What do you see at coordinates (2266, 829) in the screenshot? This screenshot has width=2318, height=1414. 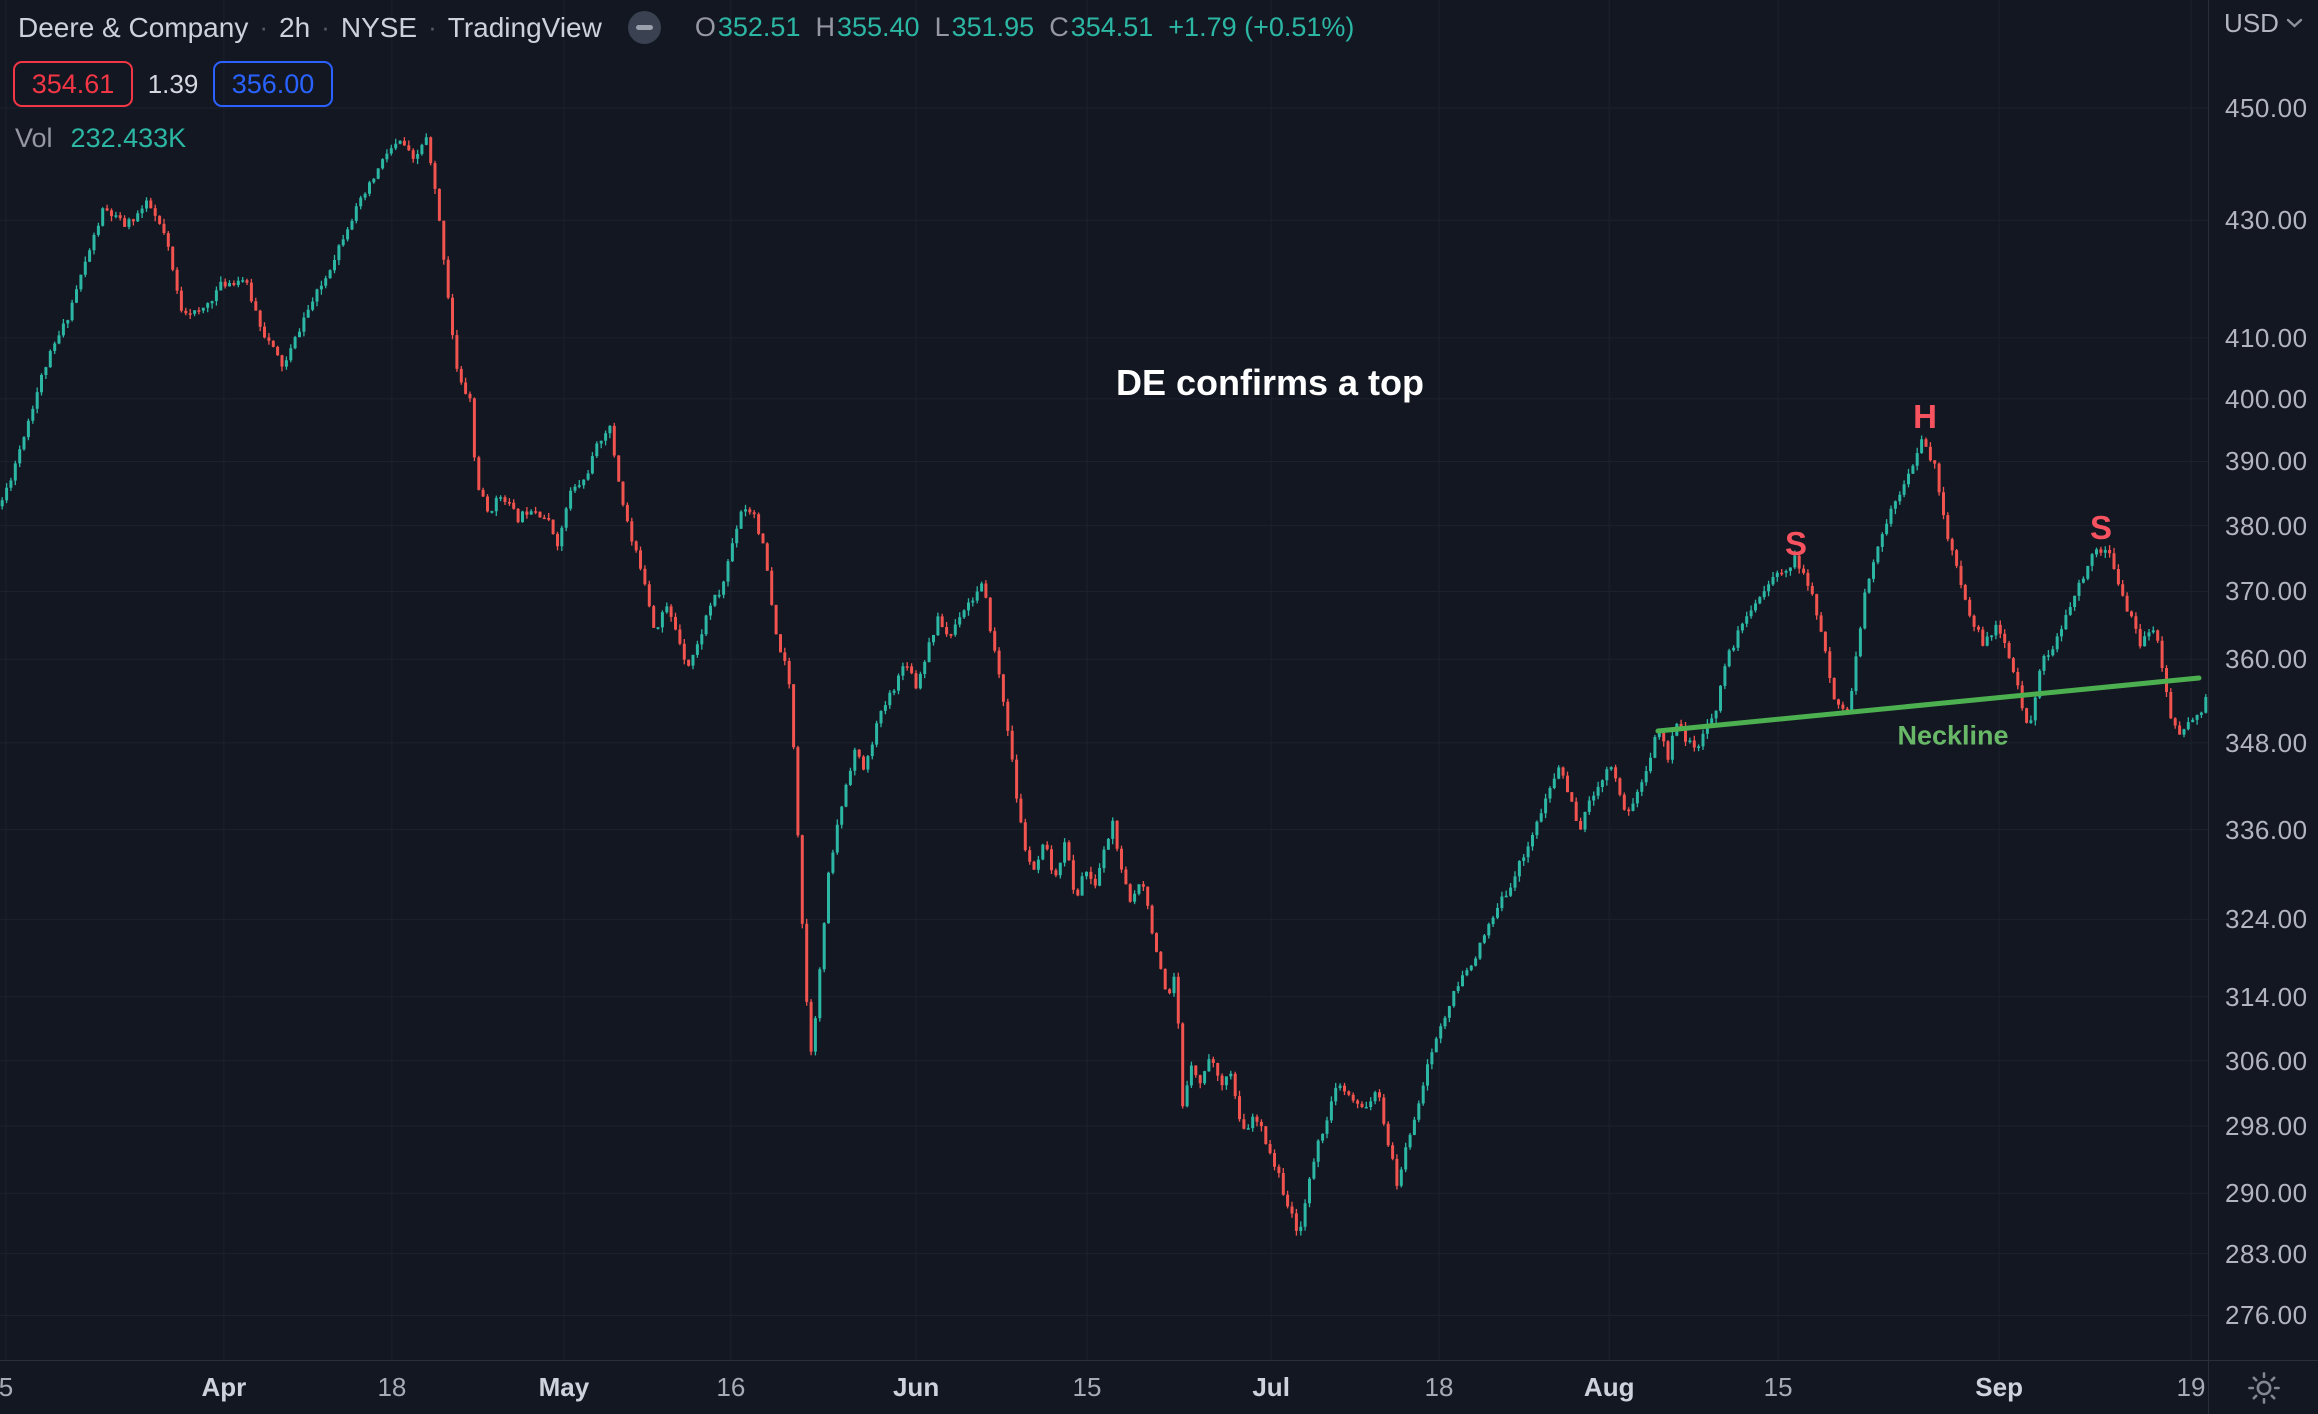 I see `price-tick-336: 336.00` at bounding box center [2266, 829].